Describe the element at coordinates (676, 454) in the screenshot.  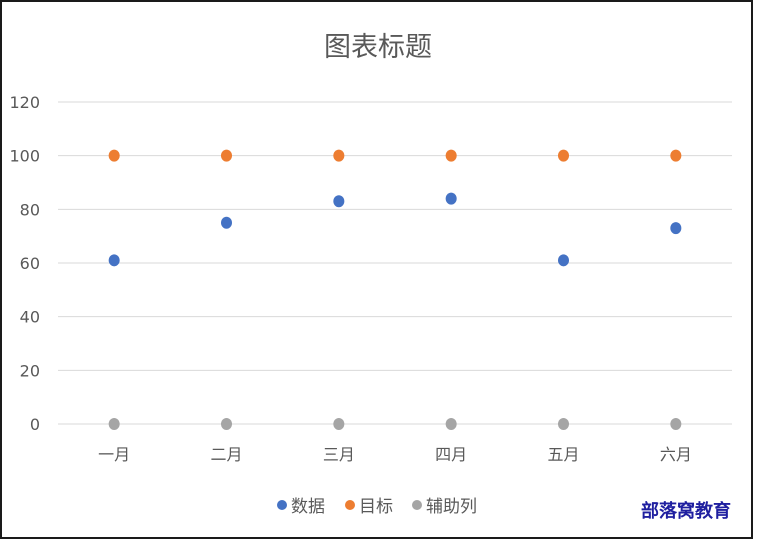
I see `x-tick-label: 六月` at that location.